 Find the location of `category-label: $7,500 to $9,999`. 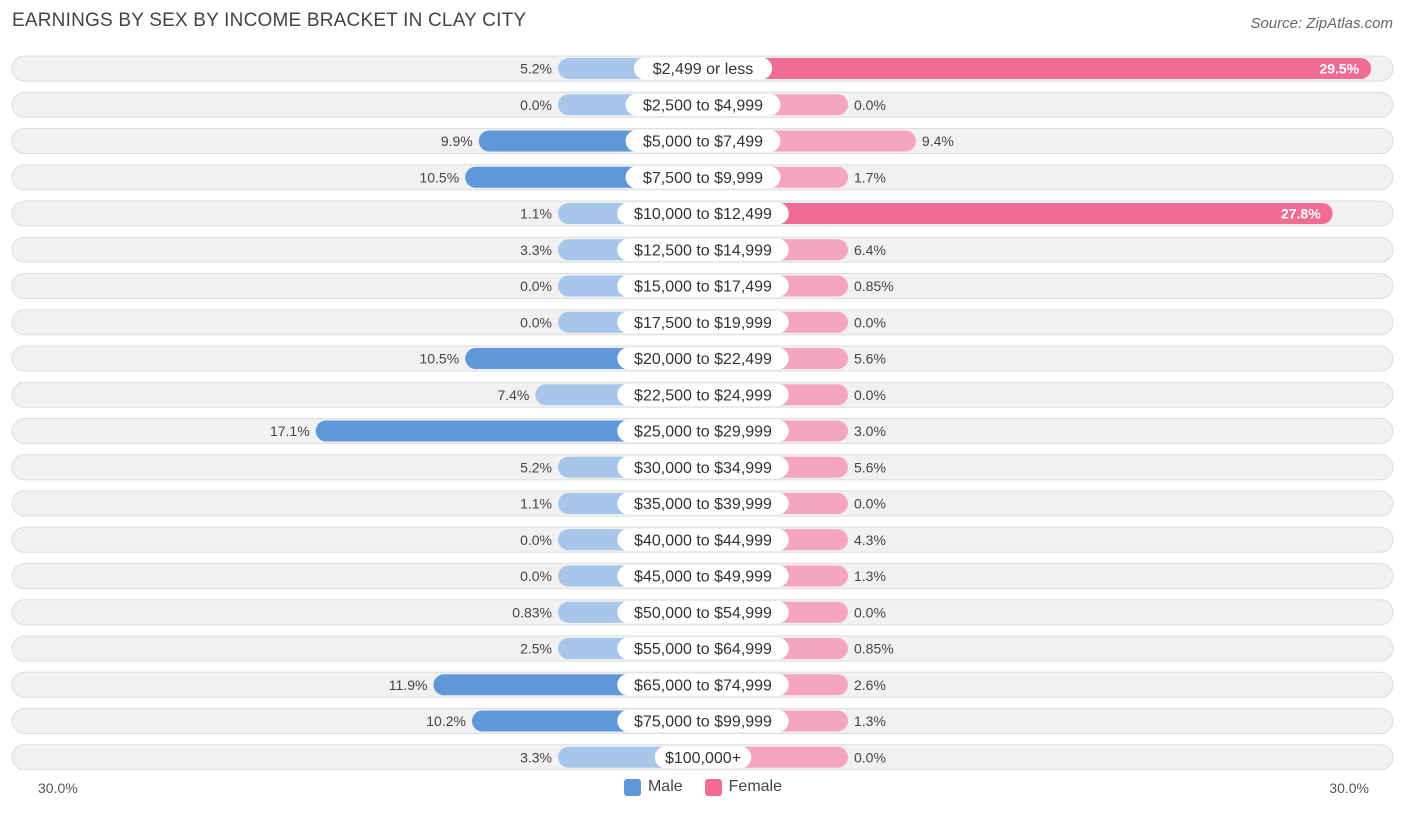

category-label: $7,500 to $9,999 is located at coordinates (703, 178).